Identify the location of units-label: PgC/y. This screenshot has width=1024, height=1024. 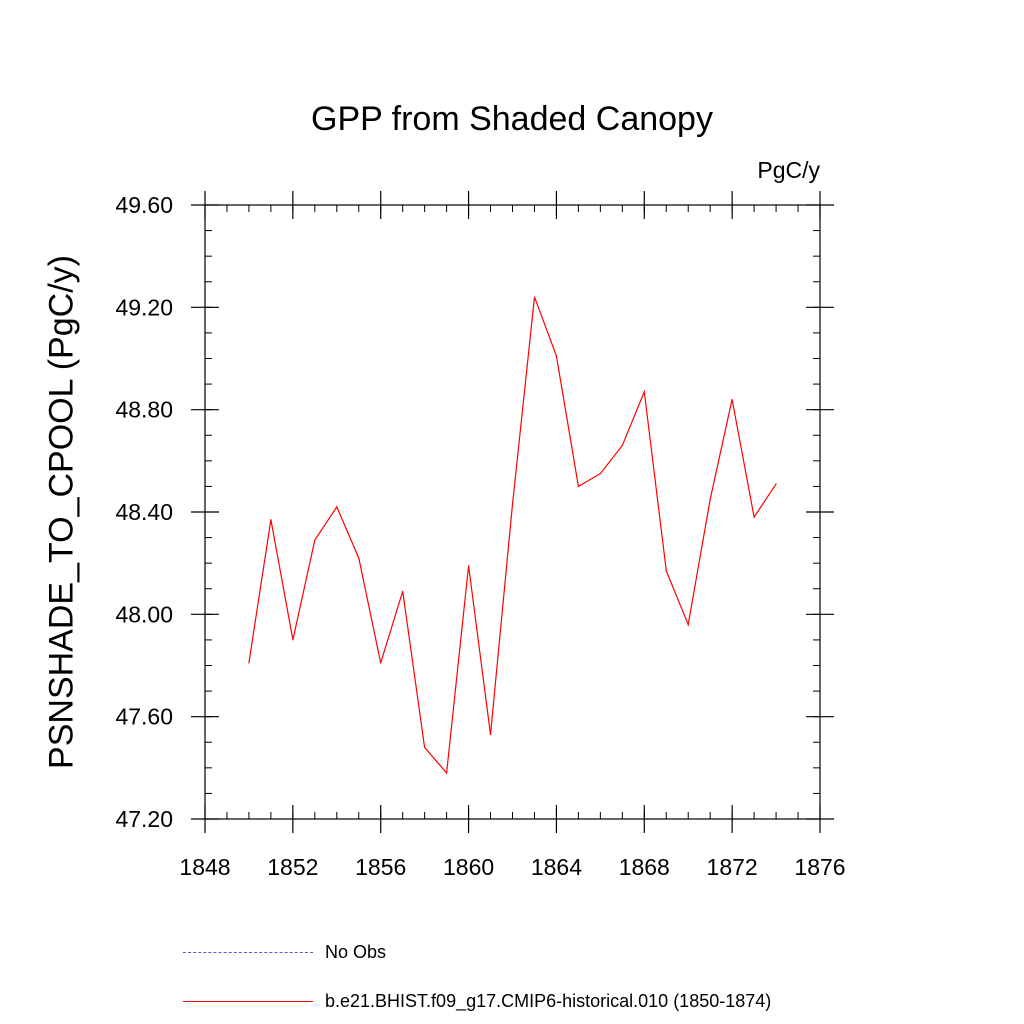
(788, 170).